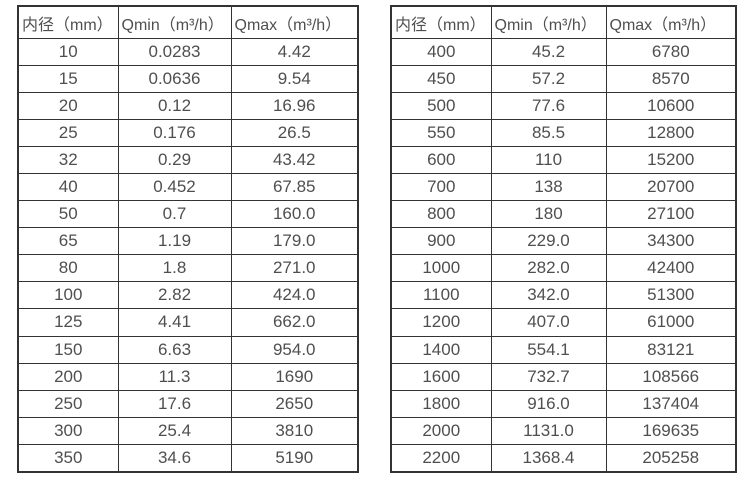 Image resolution: width=750 pixels, height=483 pixels. Describe the element at coordinates (548, 430) in the screenshot. I see `table-cell: 1131.0` at that location.